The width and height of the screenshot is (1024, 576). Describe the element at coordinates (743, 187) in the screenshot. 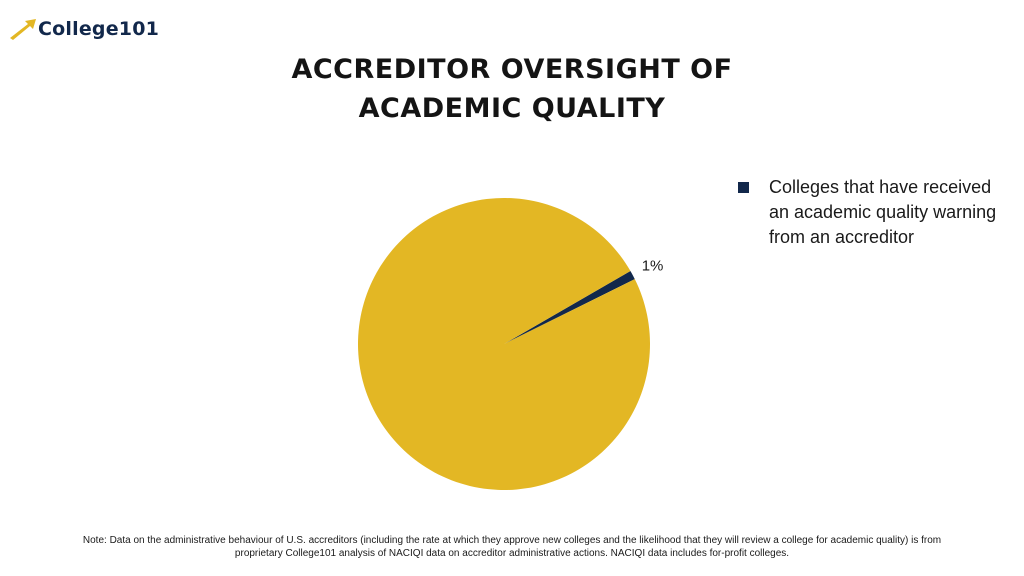

I see `legend-swatch` at that location.